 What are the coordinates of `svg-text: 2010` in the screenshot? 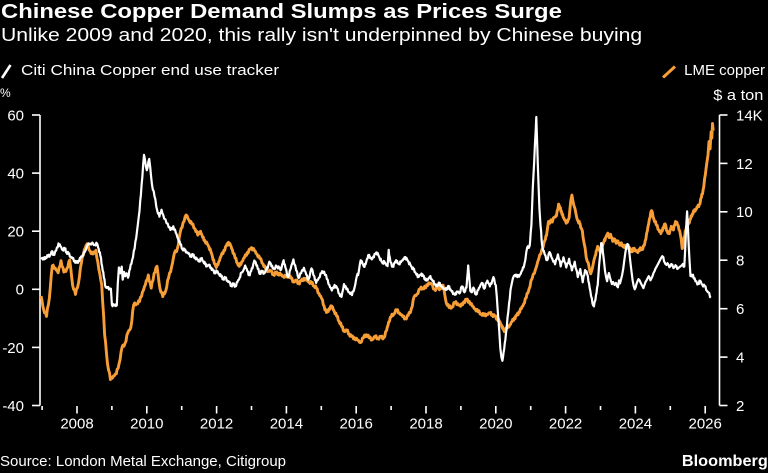 It's located at (146, 424).